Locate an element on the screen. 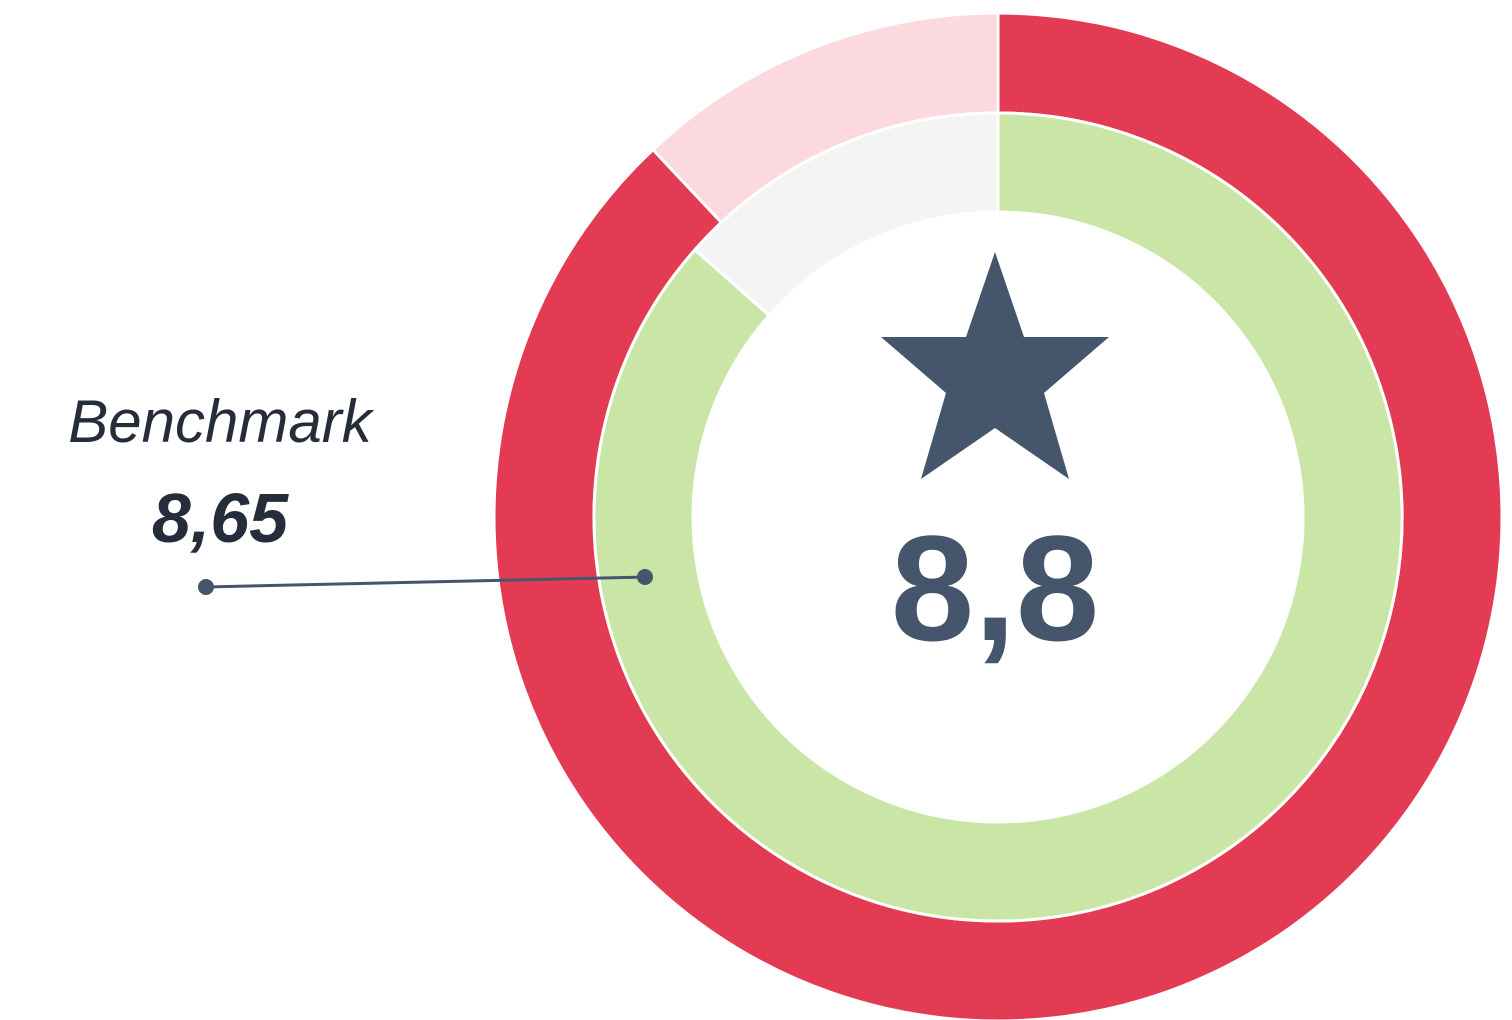 Image resolution: width=1512 pixels, height=1020 pixels. star-icon is located at coordinates (995, 365).